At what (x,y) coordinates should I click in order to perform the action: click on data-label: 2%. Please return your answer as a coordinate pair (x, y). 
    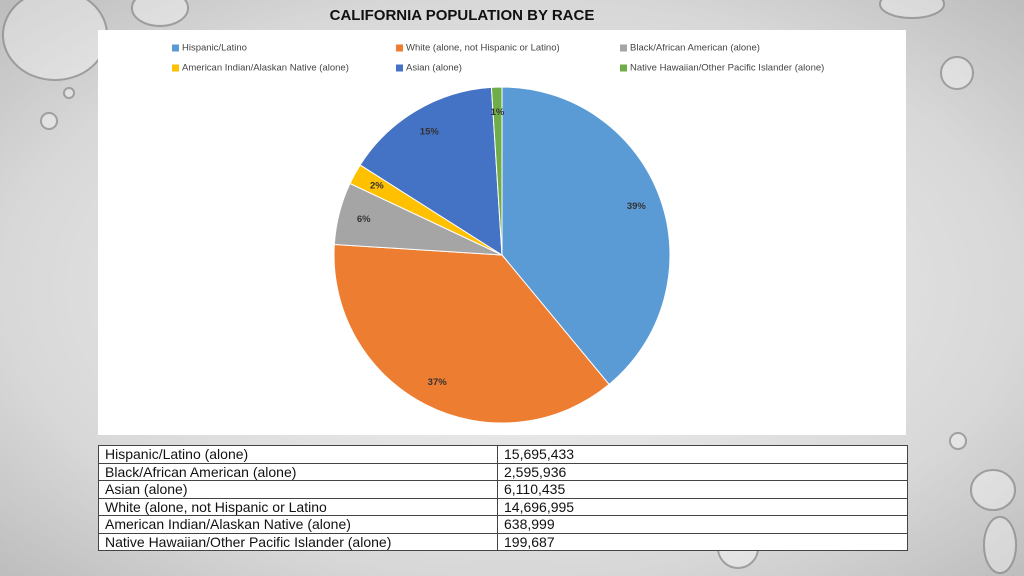
    Looking at the image, I should click on (377, 186).